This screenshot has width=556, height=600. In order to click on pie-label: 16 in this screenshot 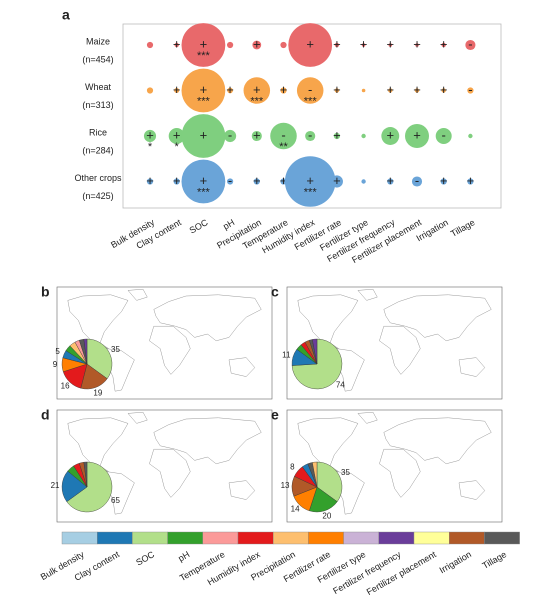, I will do `click(65, 386)`.